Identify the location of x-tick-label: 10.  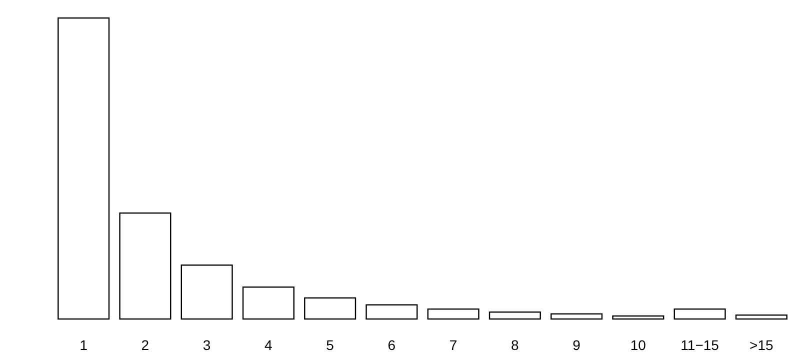
(638, 344).